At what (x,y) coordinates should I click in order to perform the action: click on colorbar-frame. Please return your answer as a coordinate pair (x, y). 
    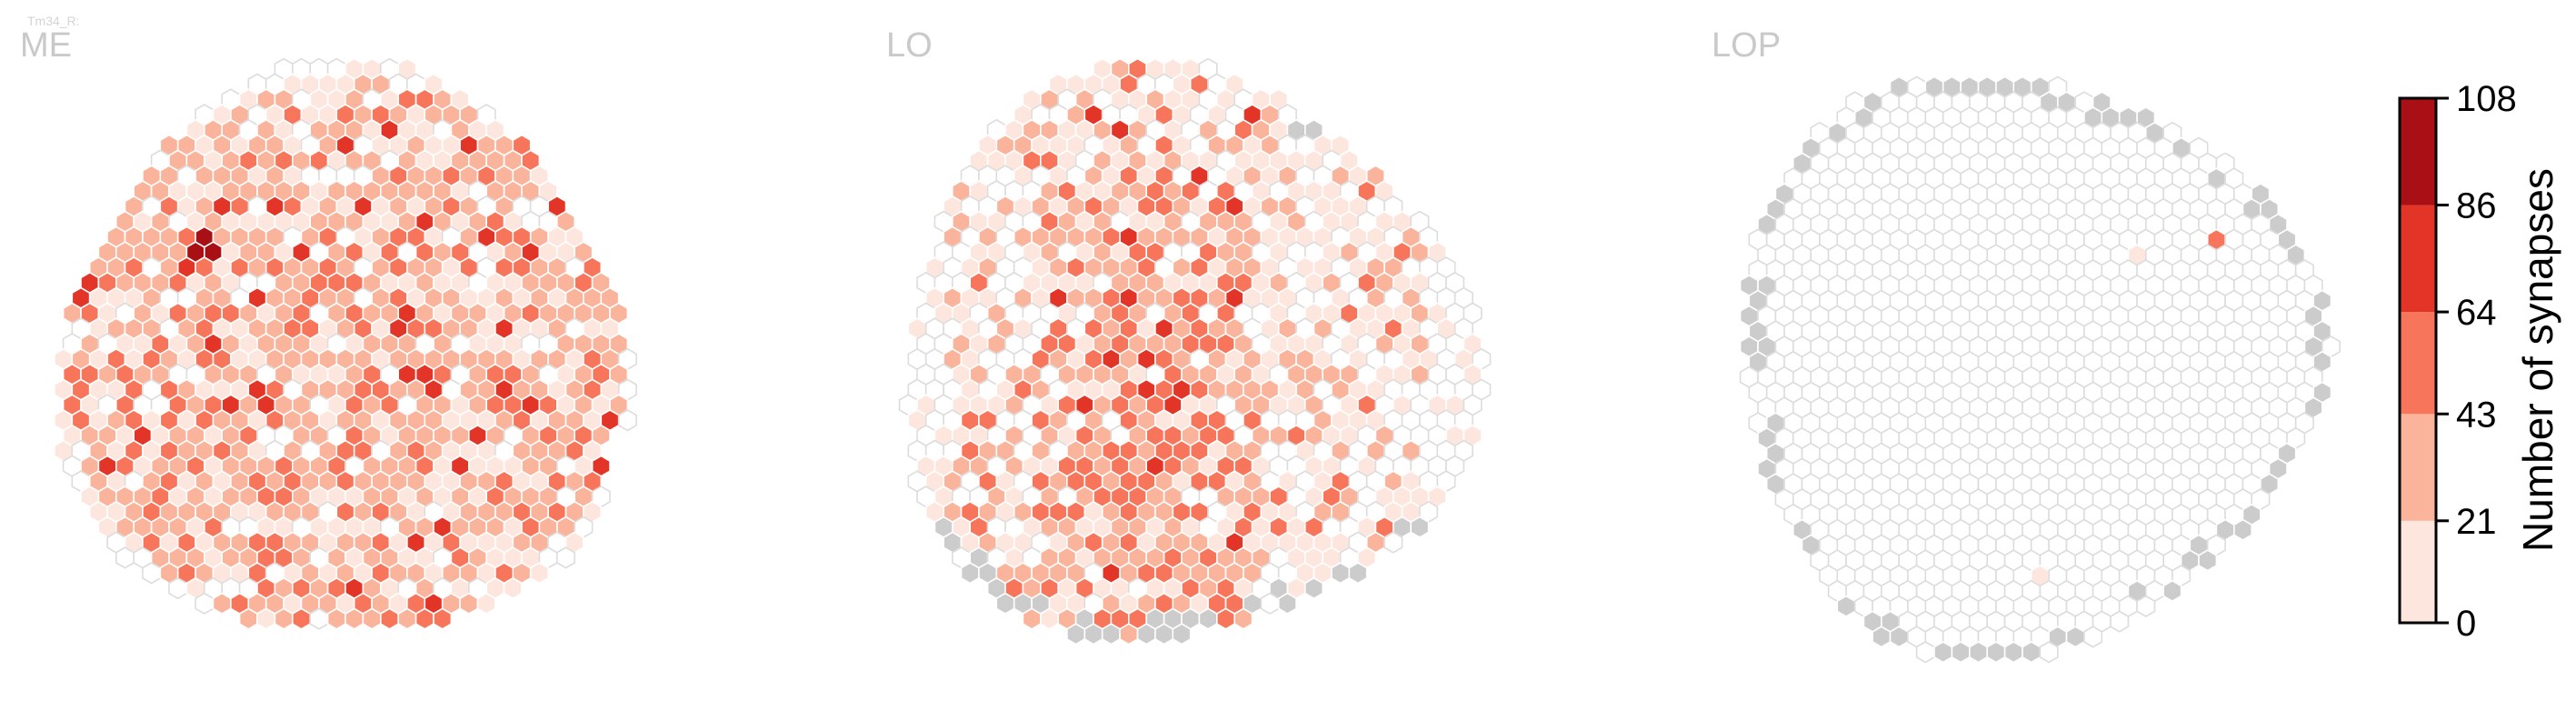
    Looking at the image, I should click on (2418, 360).